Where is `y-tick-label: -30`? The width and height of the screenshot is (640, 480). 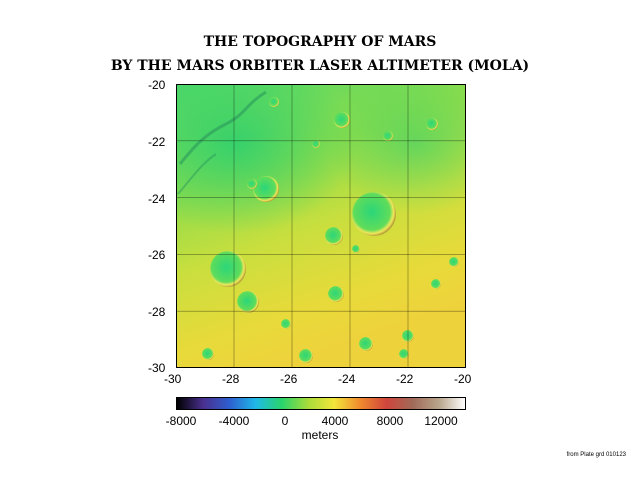
y-tick-label: -30 is located at coordinates (157, 368).